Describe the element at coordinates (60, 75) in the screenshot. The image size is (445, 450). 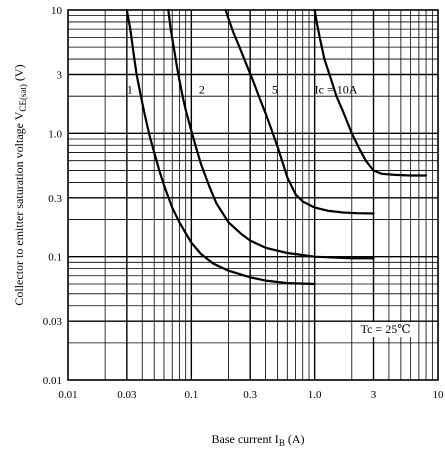
I see `y-tick-label: 3` at that location.